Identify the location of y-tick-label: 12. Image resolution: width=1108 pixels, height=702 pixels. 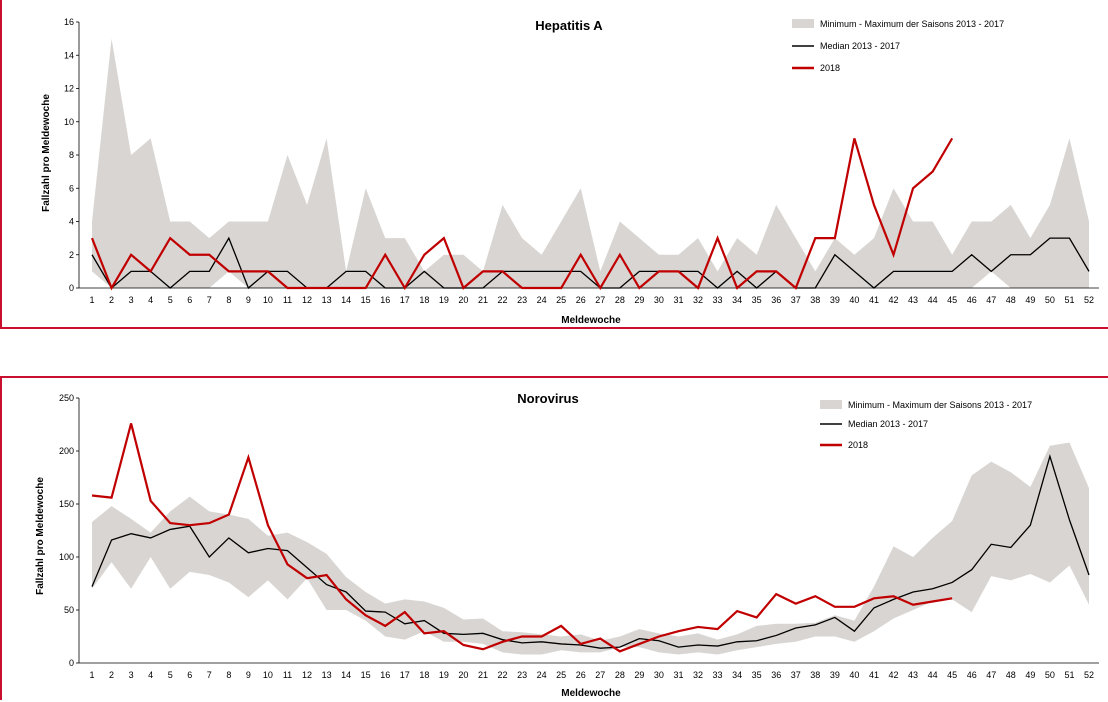
(69, 89).